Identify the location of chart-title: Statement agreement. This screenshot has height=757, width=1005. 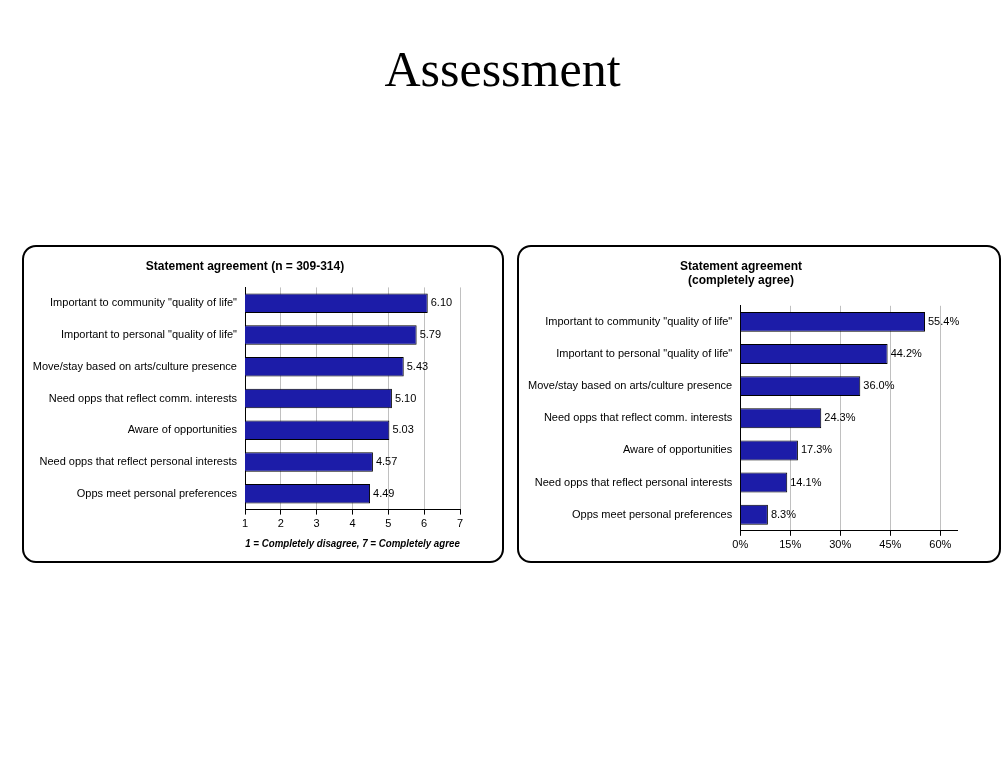
(741, 265).